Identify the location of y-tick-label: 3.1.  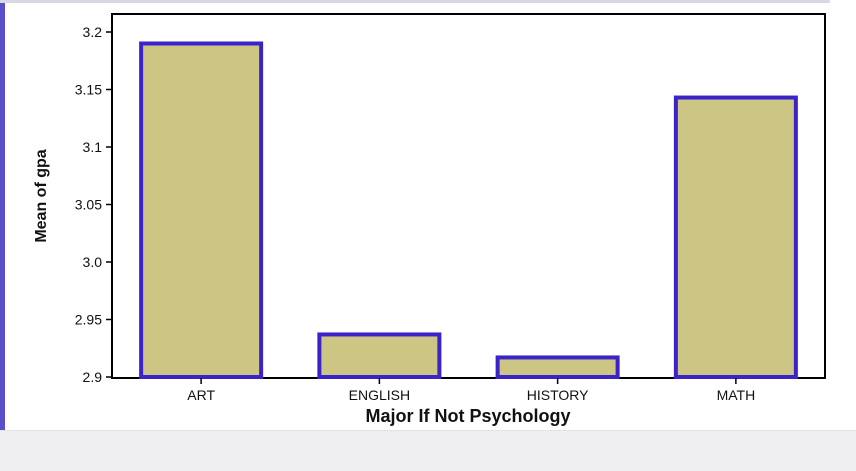
(93, 147).